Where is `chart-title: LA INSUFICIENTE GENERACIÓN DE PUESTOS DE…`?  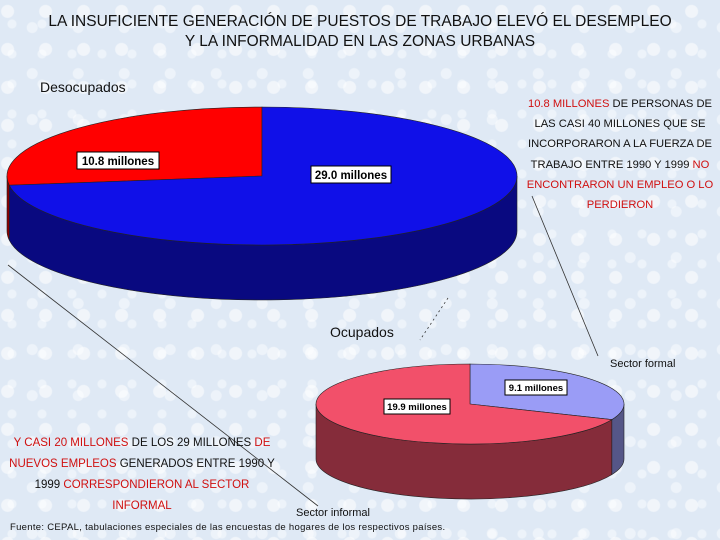 chart-title: LA INSUFICIENTE GENERACIÓN DE PUESTOS DE… is located at coordinates (360, 32).